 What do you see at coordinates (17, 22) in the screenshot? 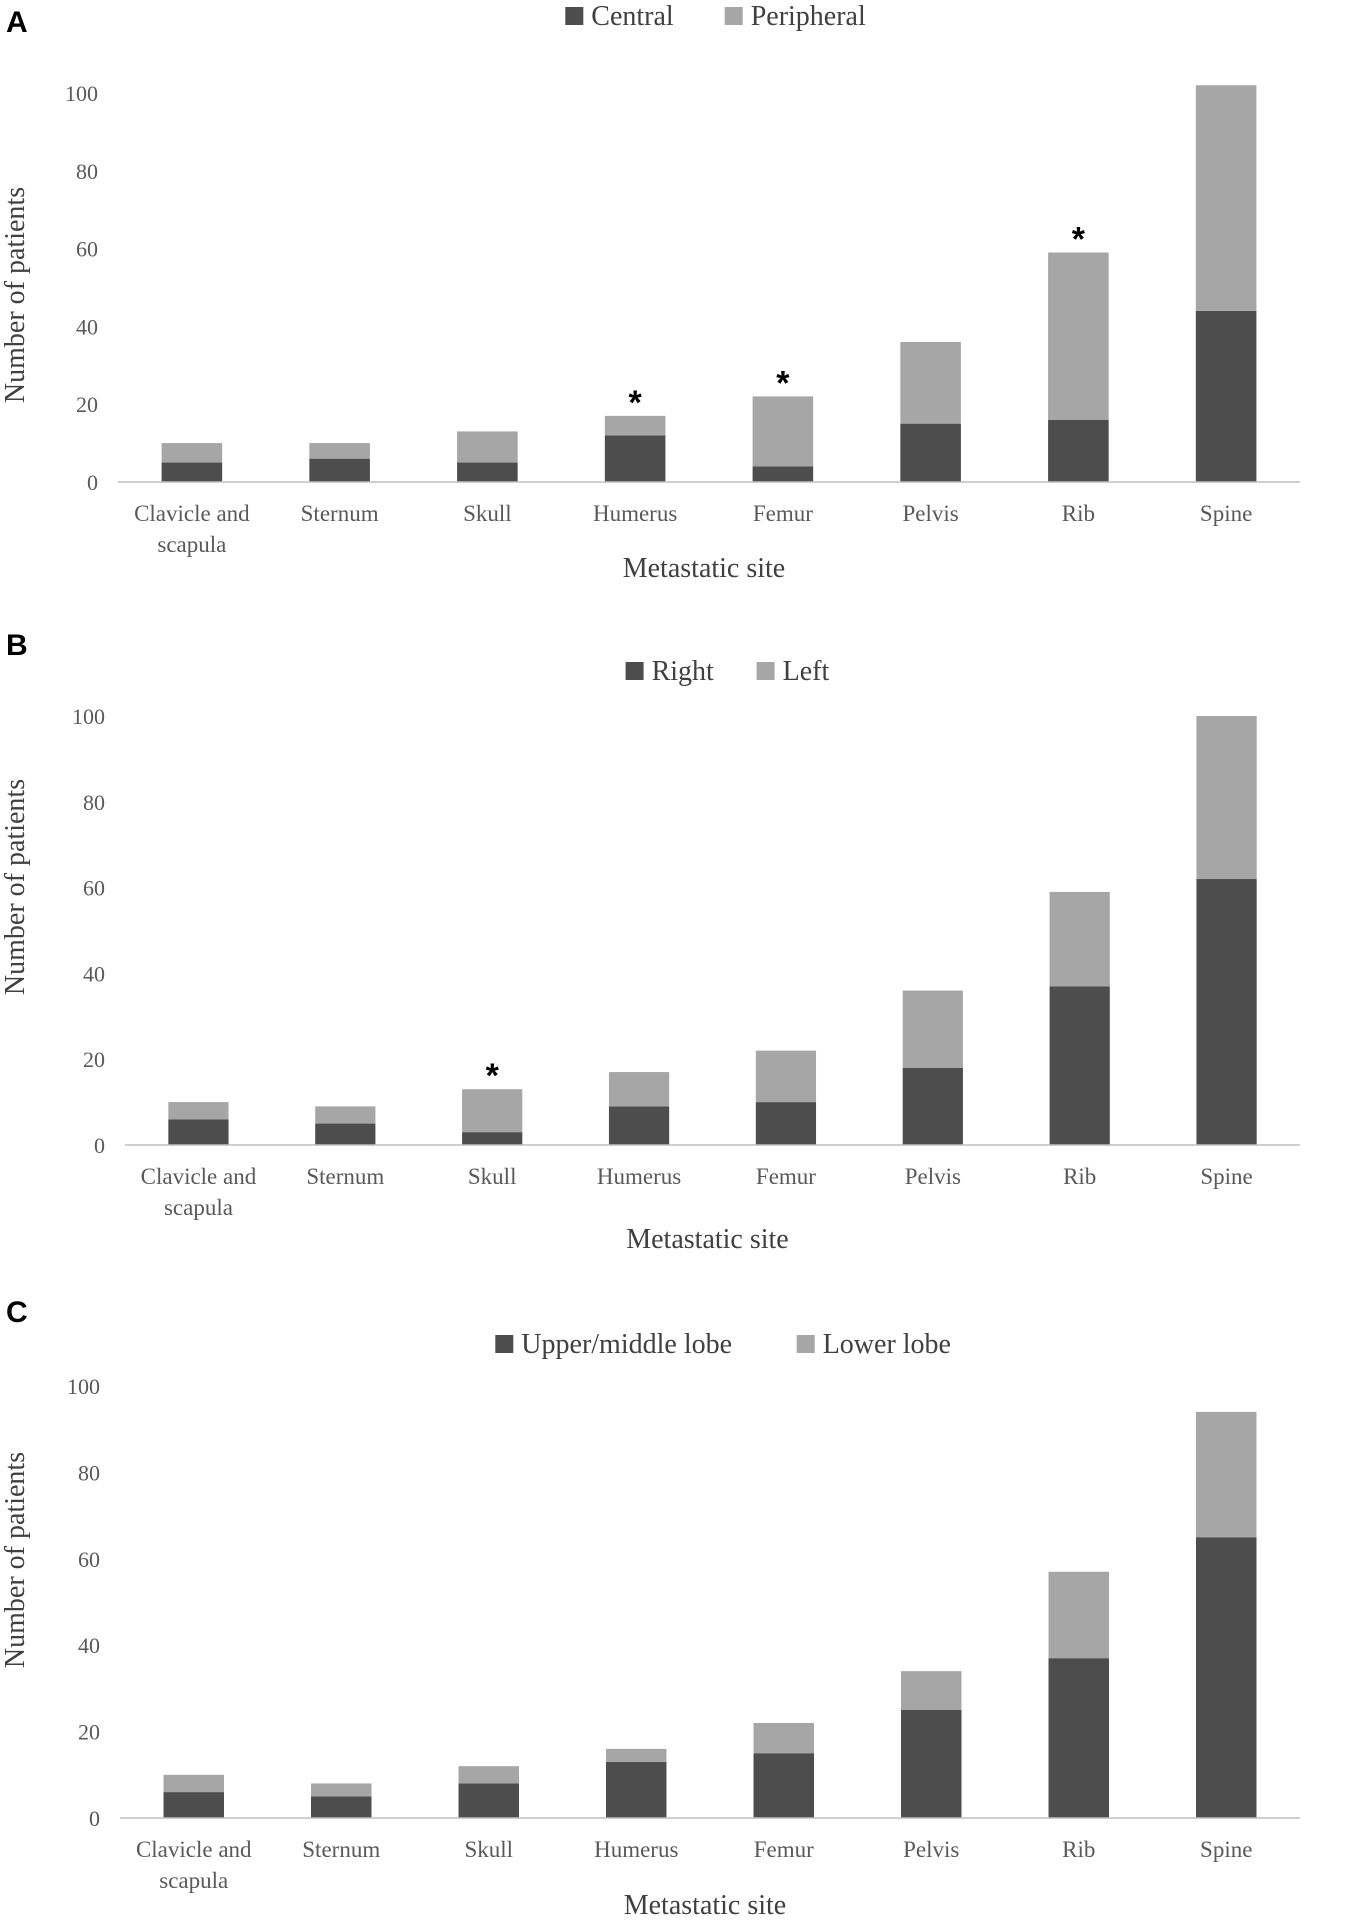
I see `panel-letter: A` at bounding box center [17, 22].